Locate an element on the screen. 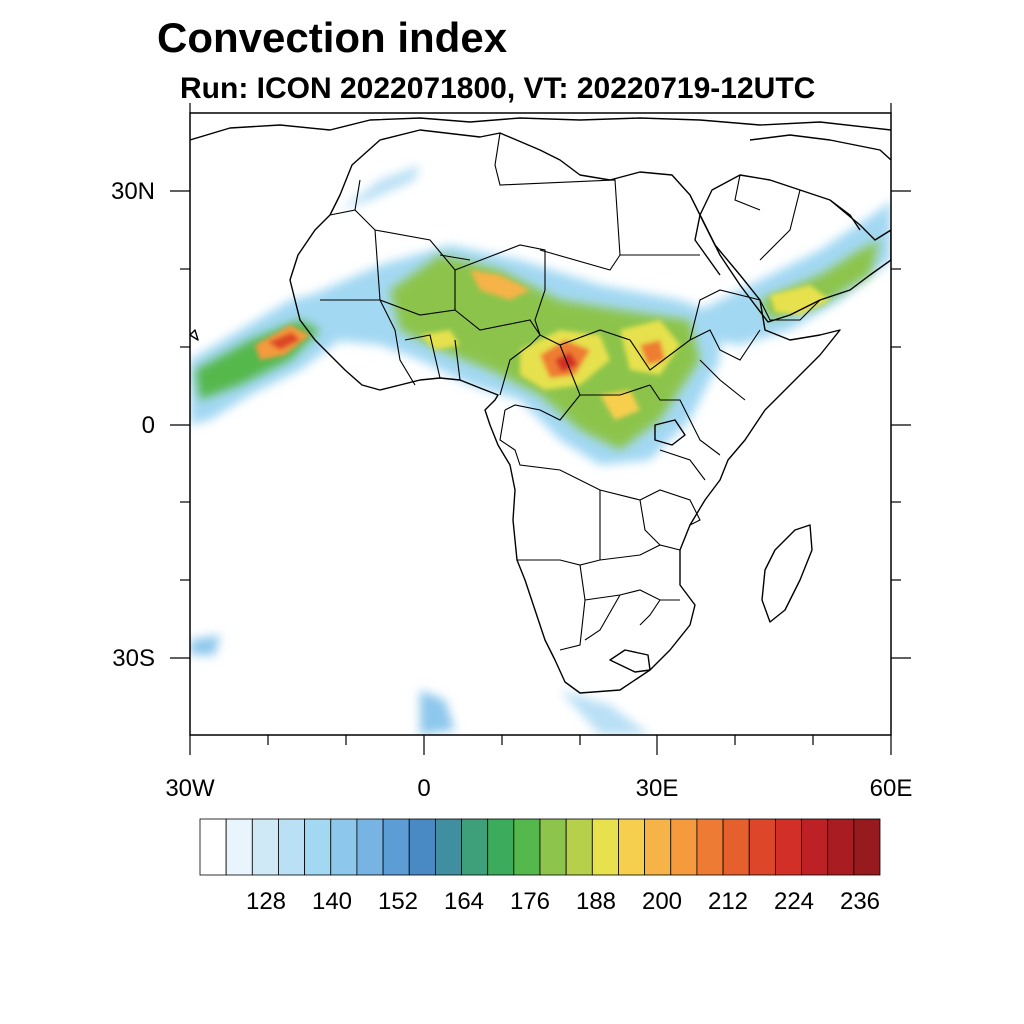 Image resolution: width=1024 pixels, height=1024 pixels. lon-label-30e: 30E is located at coordinates (657, 788).